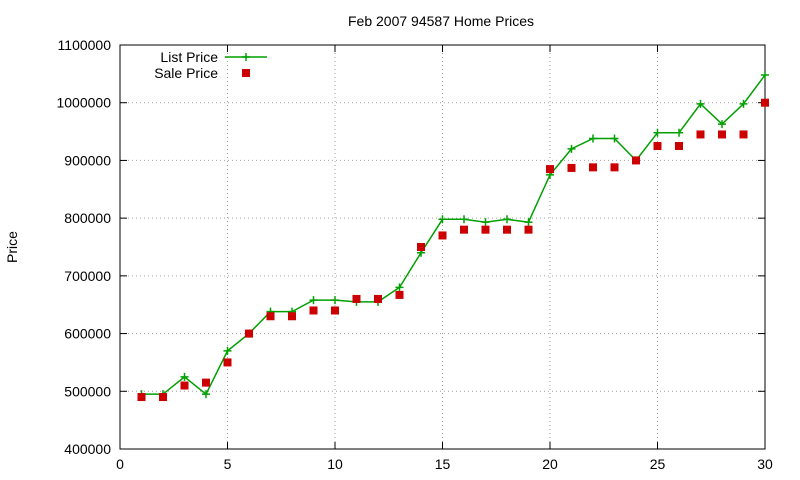 Image resolution: width=800 pixels, height=480 pixels. What do you see at coordinates (443, 464) in the screenshot?
I see `x-tick-label: 15` at bounding box center [443, 464].